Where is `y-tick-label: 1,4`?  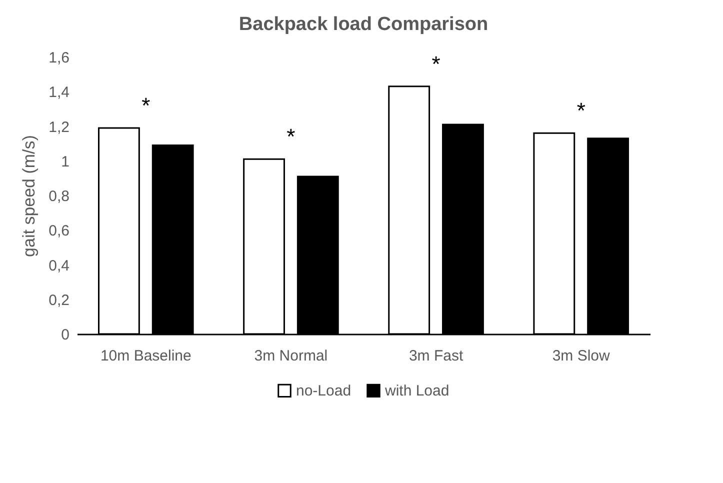 y-tick-label: 1,4 is located at coordinates (59, 93).